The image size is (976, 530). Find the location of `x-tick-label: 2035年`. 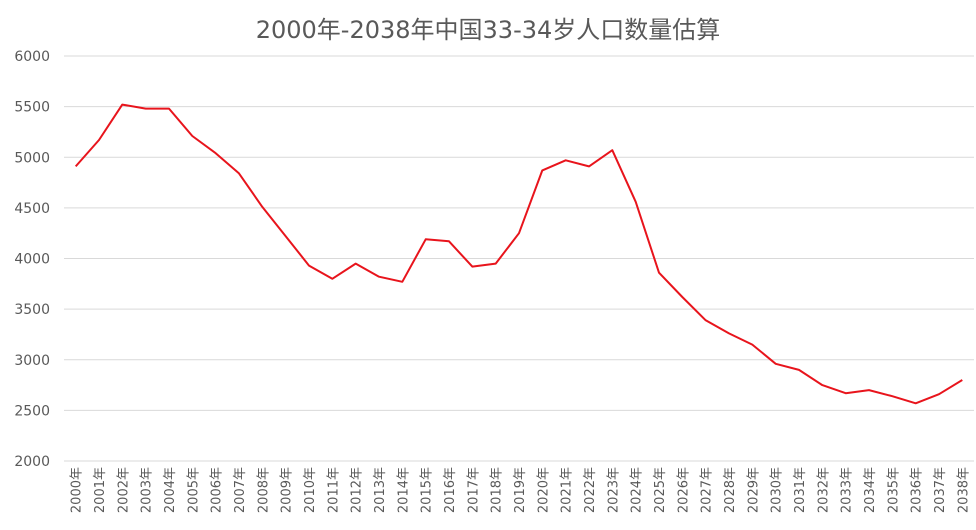

x-tick-label: 2035年 is located at coordinates (893, 490).